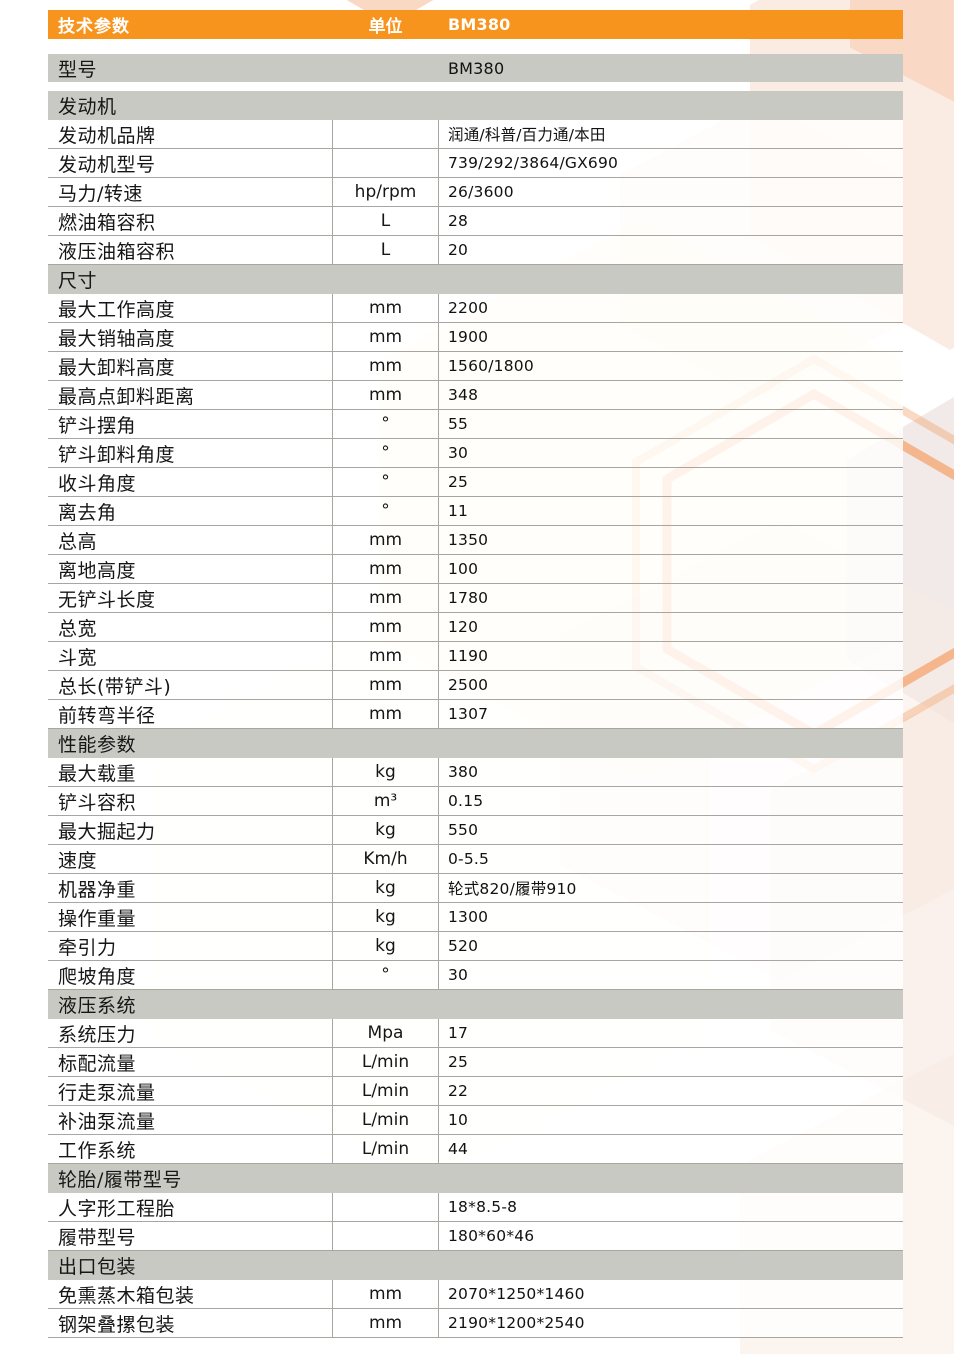 The image size is (954, 1354). I want to click on param-name-cell: 马力/转速, so click(100, 193).